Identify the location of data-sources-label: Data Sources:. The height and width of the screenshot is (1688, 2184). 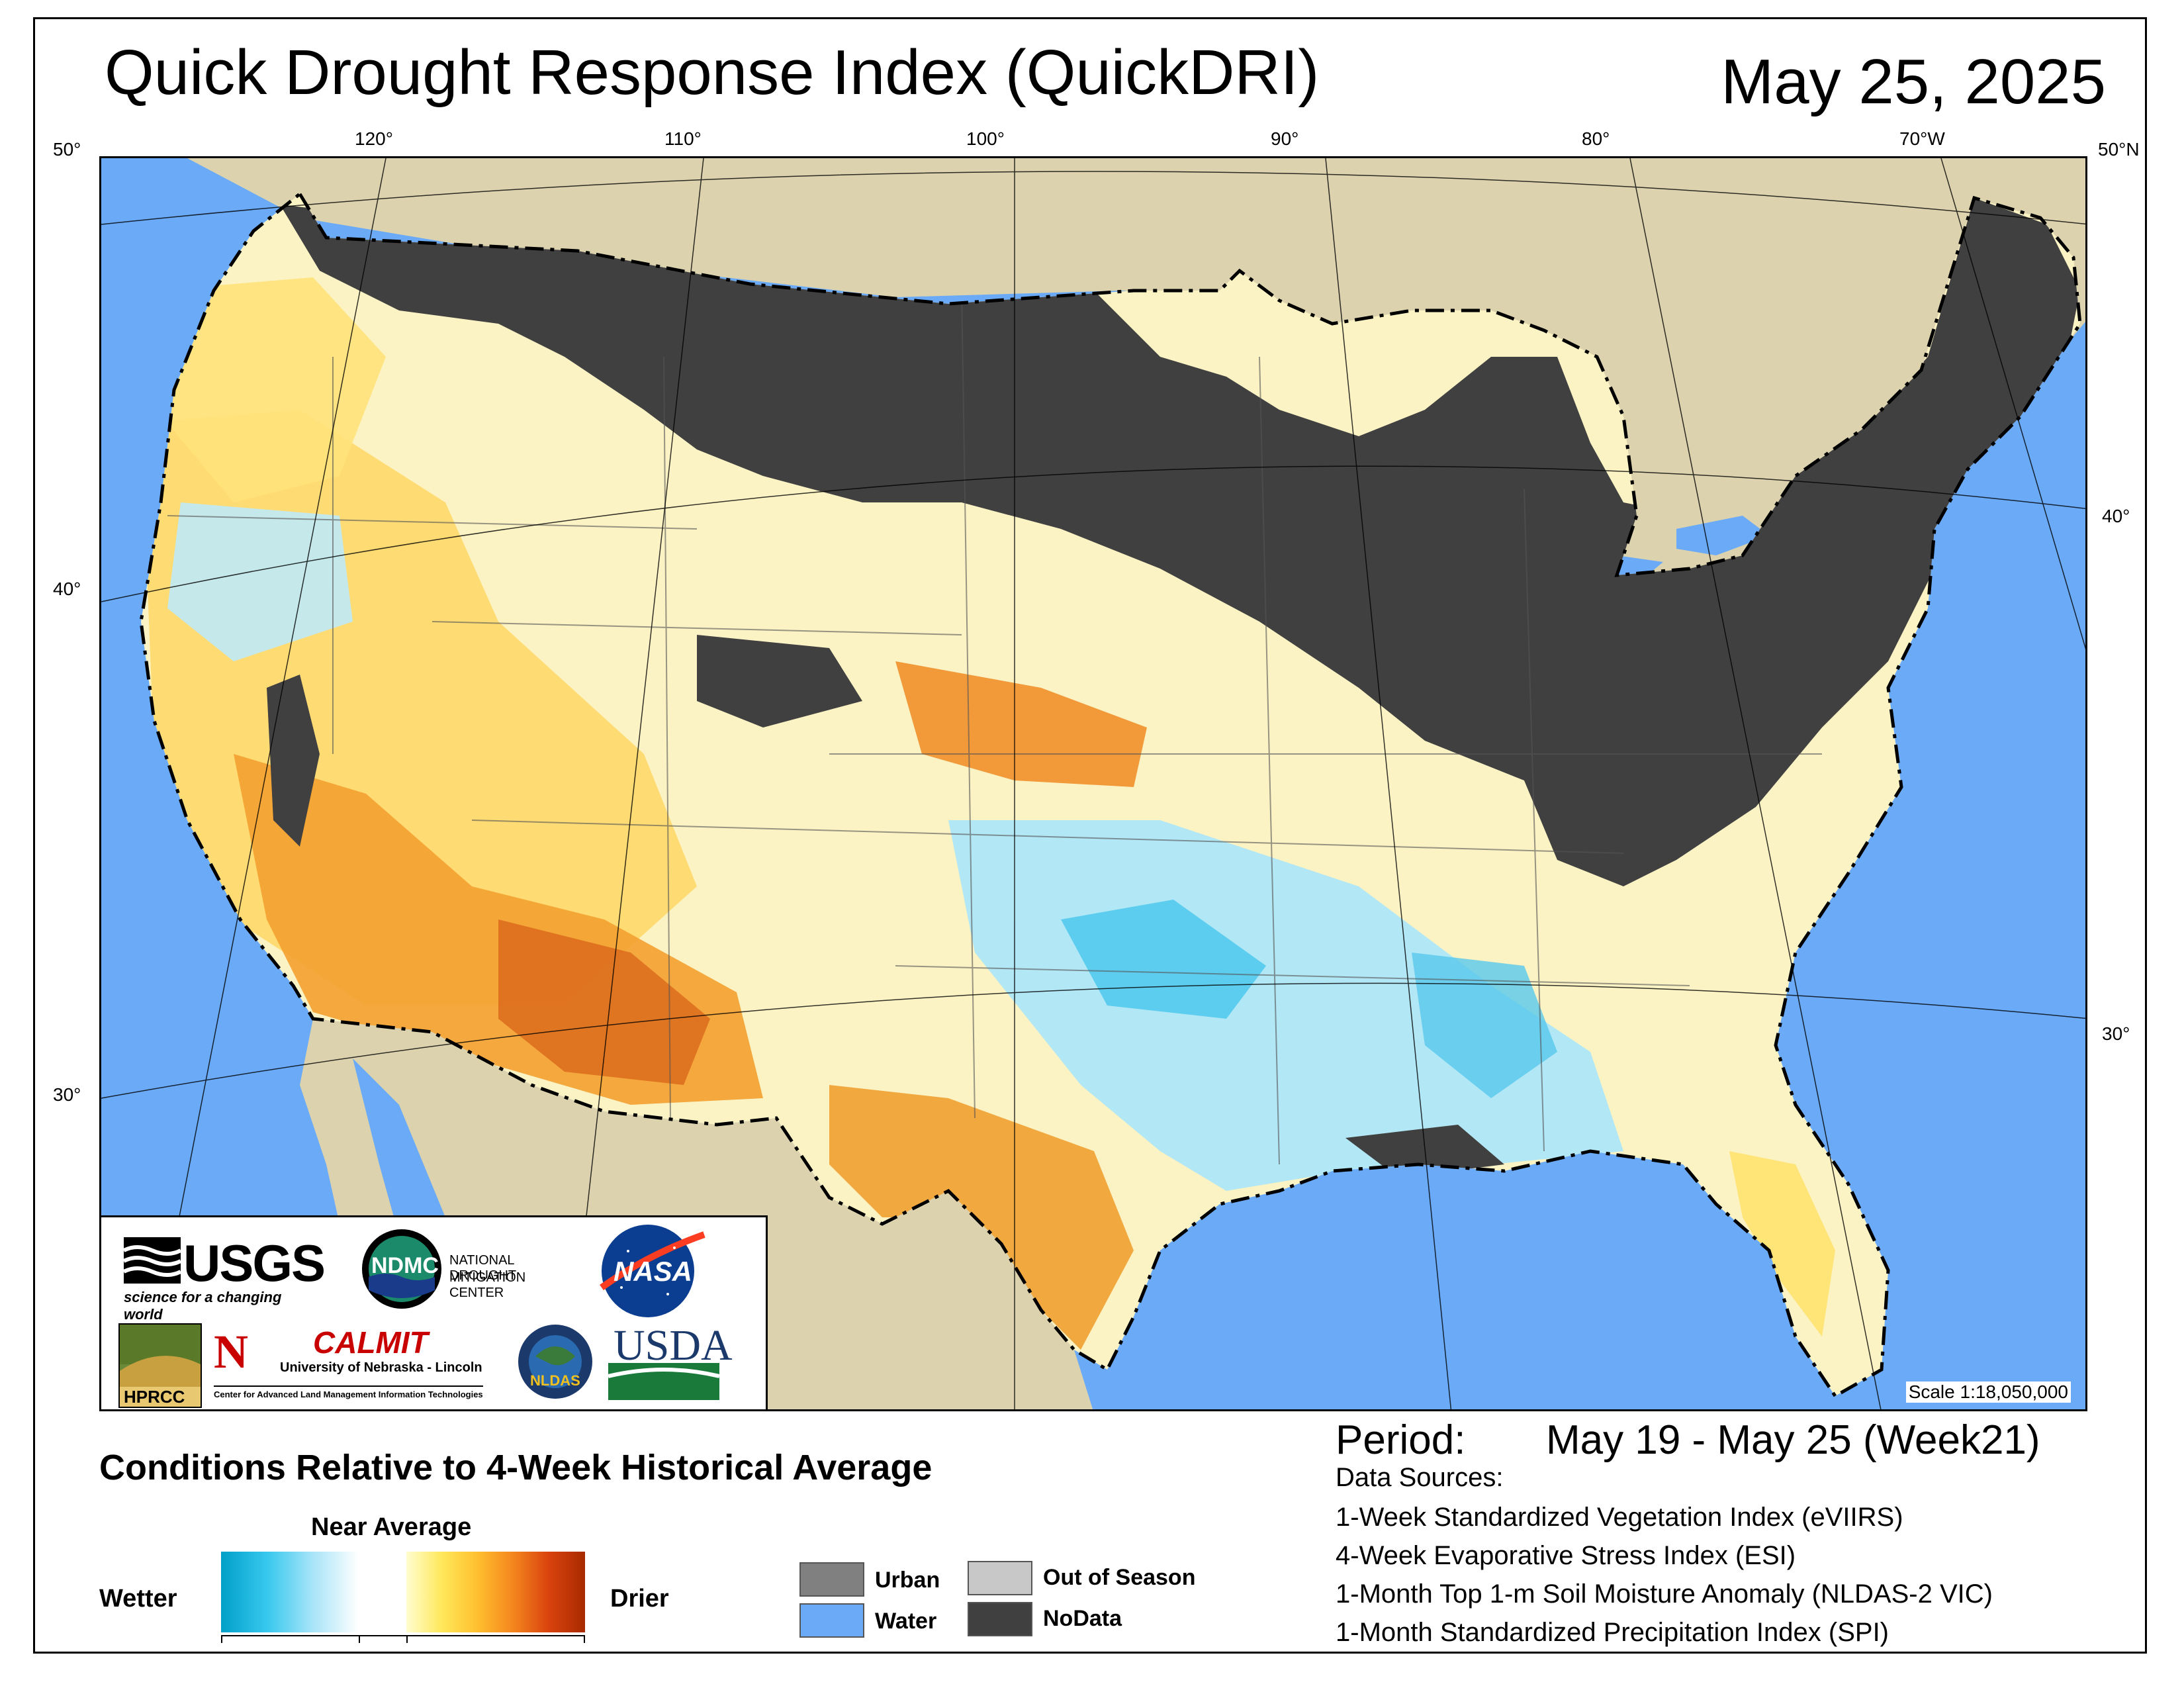
(1420, 1477).